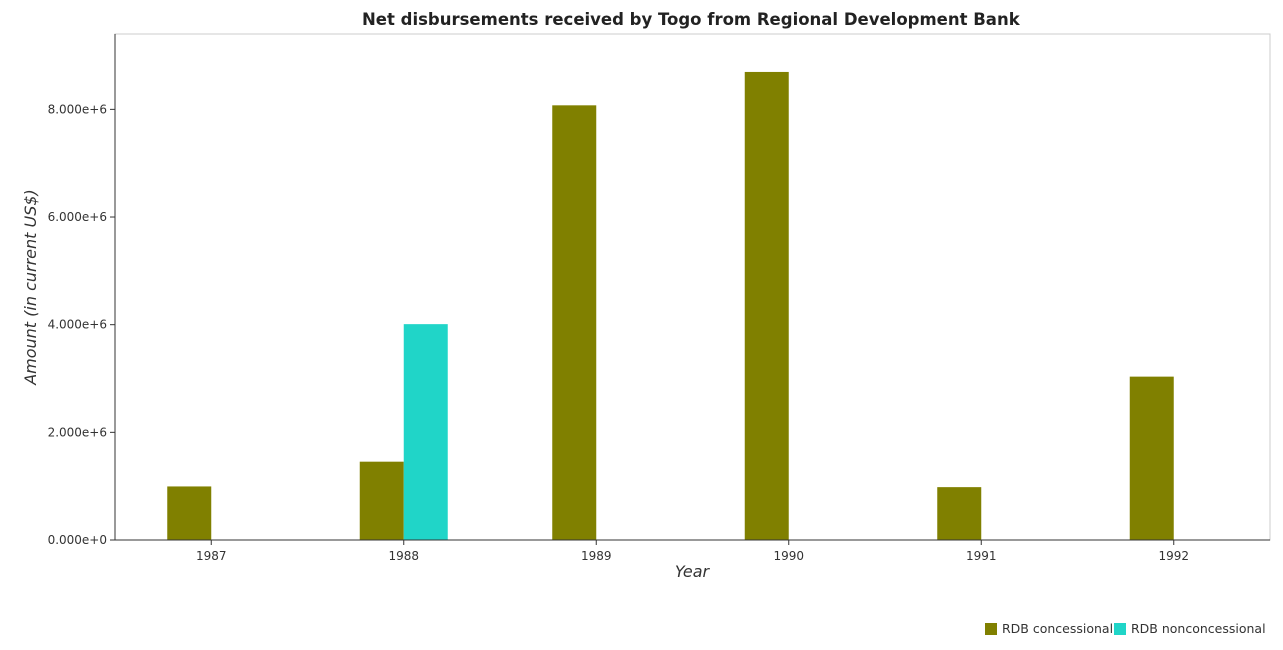 The height and width of the screenshot is (650, 1283). What do you see at coordinates (77, 432) in the screenshot?
I see `y-tick-label: 2.000e+6` at bounding box center [77, 432].